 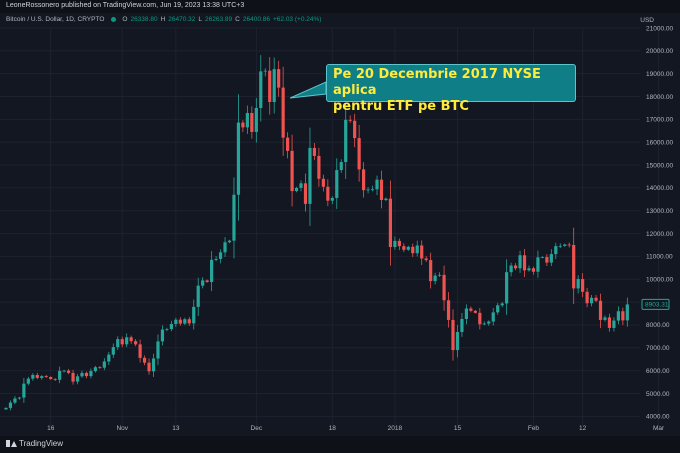 What do you see at coordinates (401, 106) in the screenshot?
I see `annotation-line-2: pentru ETF pe BTC` at bounding box center [401, 106].